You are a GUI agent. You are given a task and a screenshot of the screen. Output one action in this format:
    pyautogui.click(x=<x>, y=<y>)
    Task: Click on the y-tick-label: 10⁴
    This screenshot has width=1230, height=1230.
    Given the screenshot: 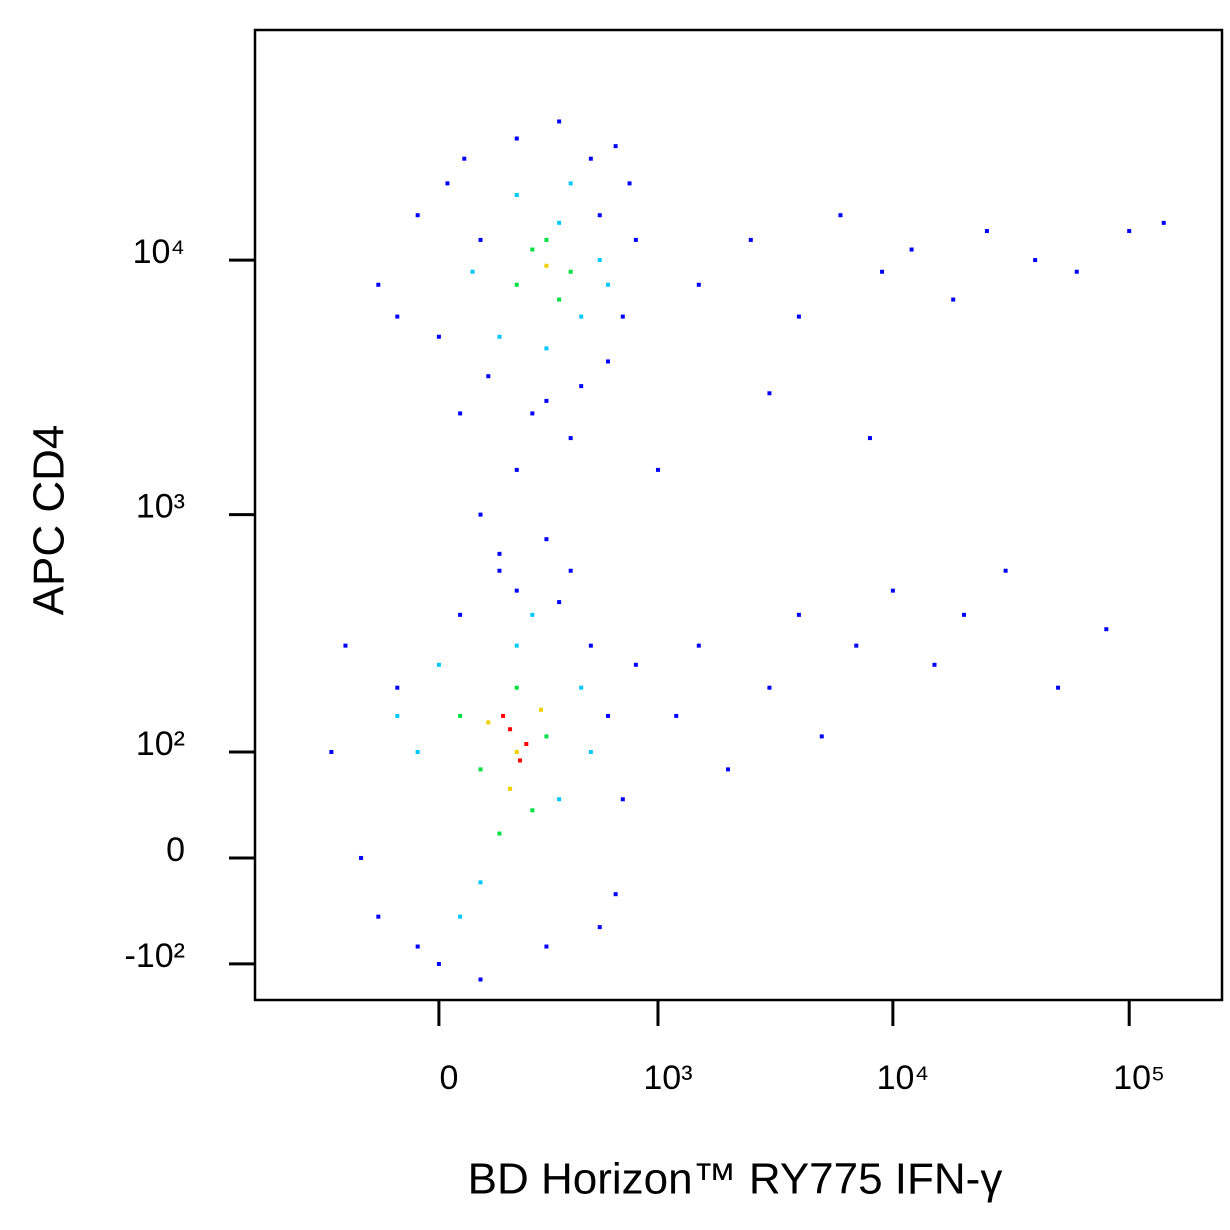 What is the action you would take?
    pyautogui.click(x=159, y=252)
    